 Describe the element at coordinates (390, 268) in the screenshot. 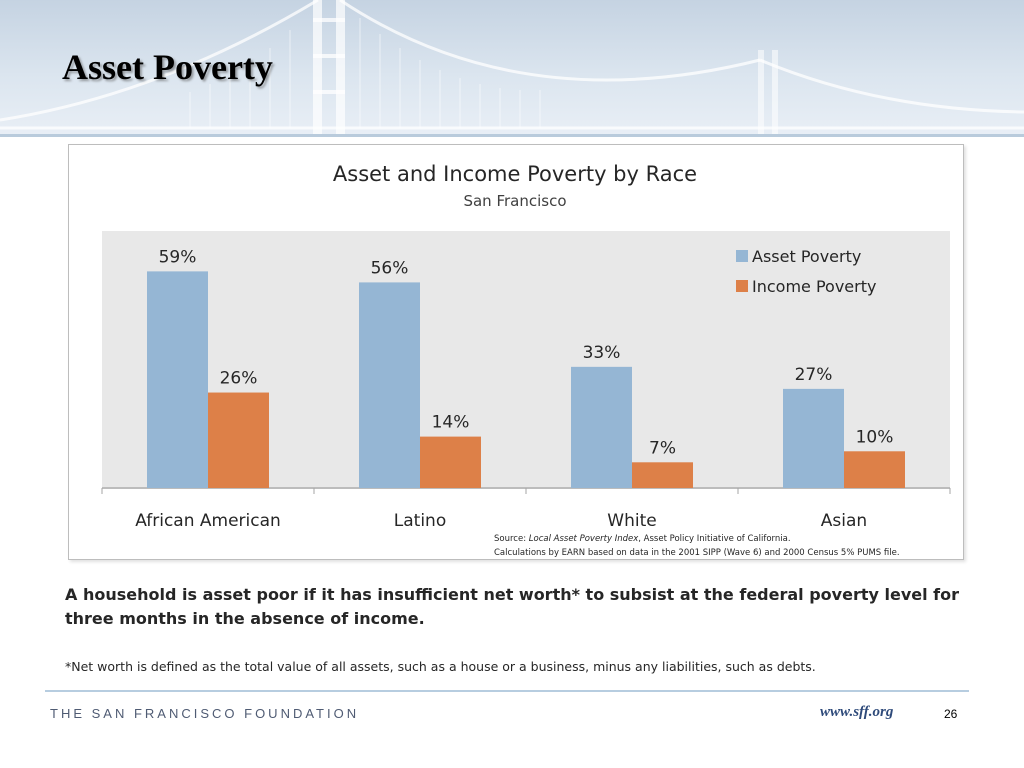

I see `data-label-asset-poverty: 56%` at that location.